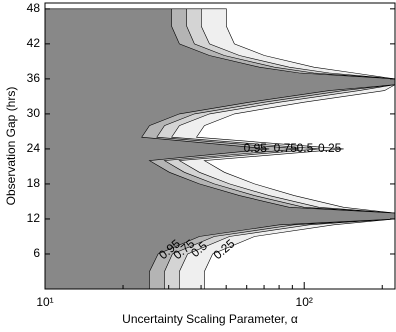  I want to click on x-tick-label: 10¹, so click(44, 302).